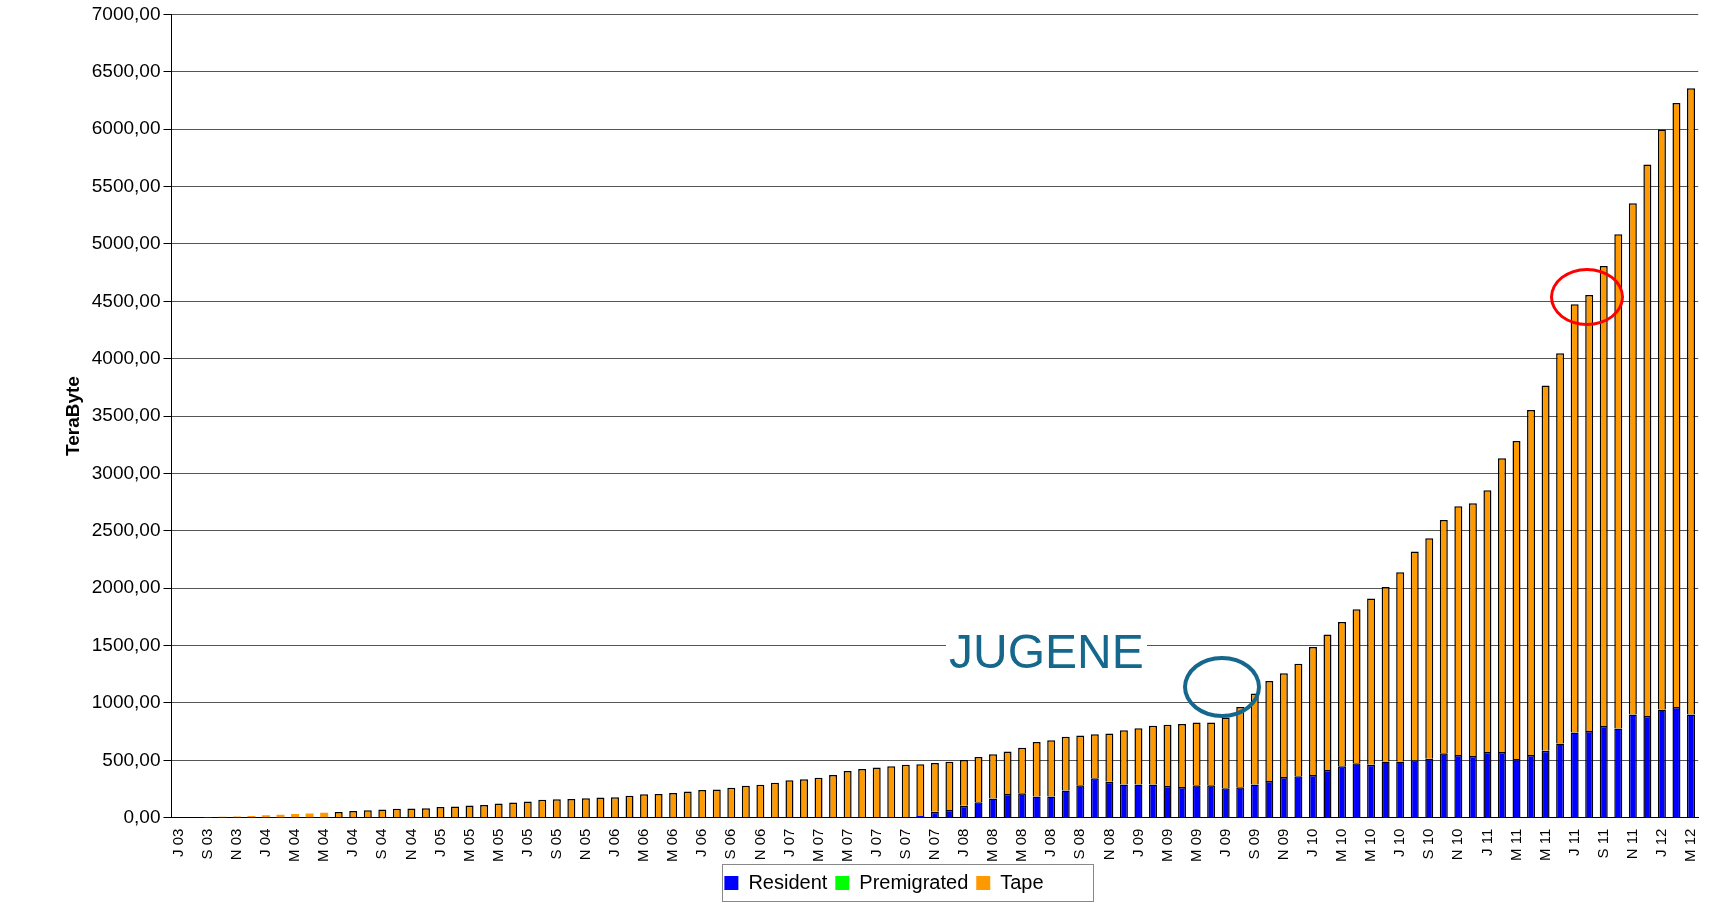  I want to click on legend-label: Premigrated, so click(914, 881).